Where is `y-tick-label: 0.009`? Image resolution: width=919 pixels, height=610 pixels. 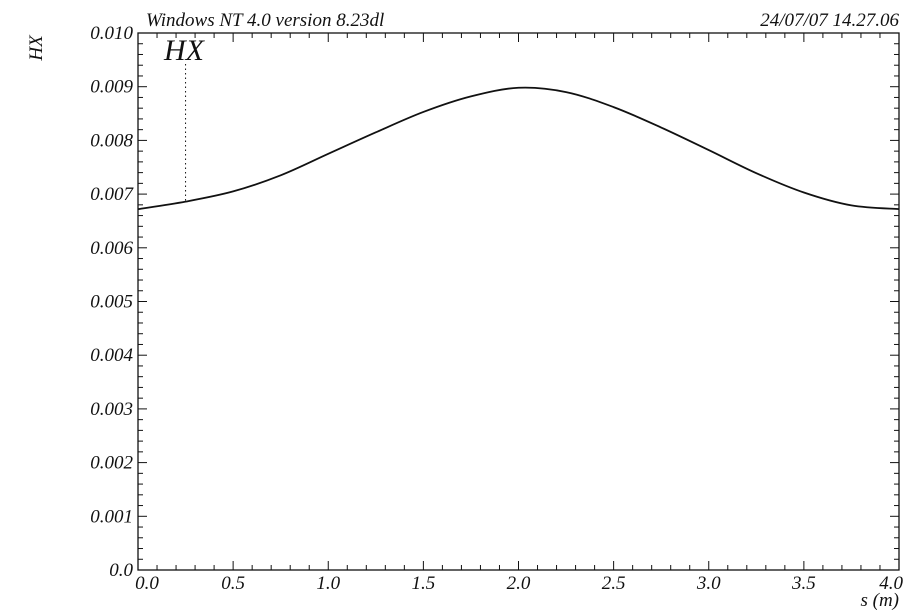
y-tick-label: 0.009 is located at coordinates (111, 87).